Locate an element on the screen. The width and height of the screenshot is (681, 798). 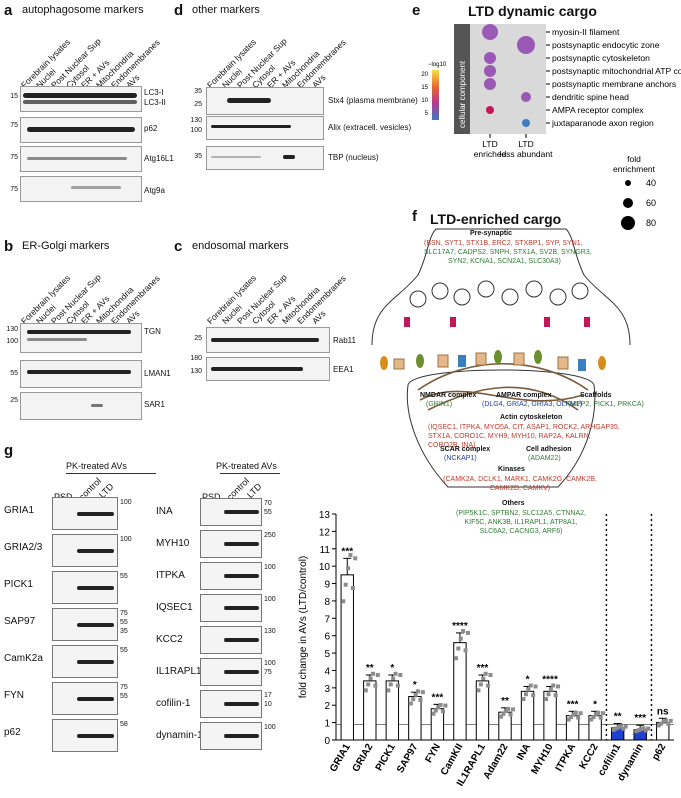
y-tick-label: 12 is located at coordinates (325, 532).